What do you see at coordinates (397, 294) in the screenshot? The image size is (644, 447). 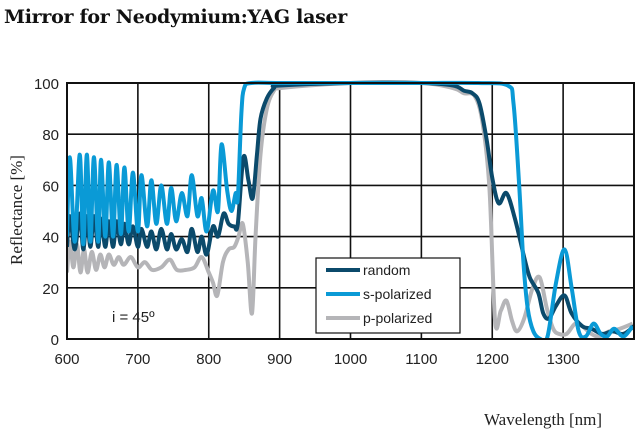 I see `legend-label-s-polarized: s-polarized` at bounding box center [397, 294].